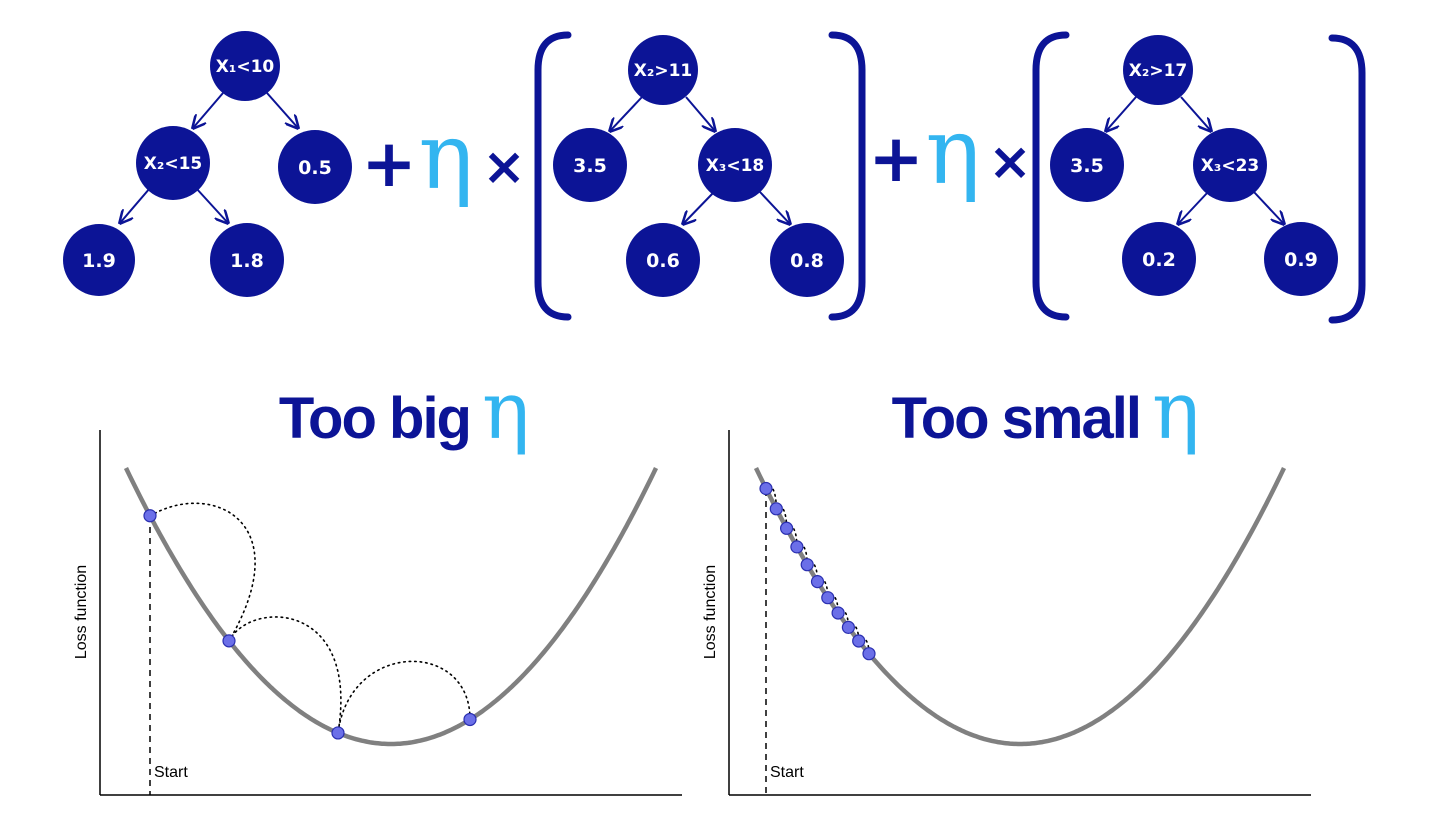 Image resolution: width=1456 pixels, height=839 pixels. I want to click on panel-title-too-big: Too big η, so click(404, 410).